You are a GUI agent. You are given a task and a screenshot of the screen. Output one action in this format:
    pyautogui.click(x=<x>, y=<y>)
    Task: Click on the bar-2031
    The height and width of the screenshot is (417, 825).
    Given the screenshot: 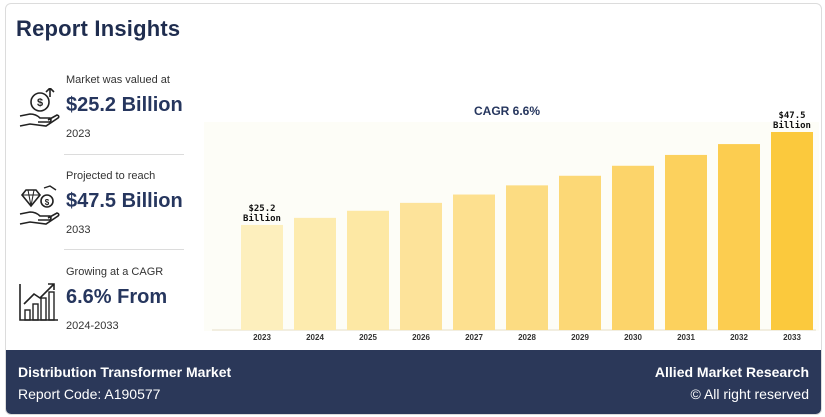 What is the action you would take?
    pyautogui.click(x=686, y=242)
    